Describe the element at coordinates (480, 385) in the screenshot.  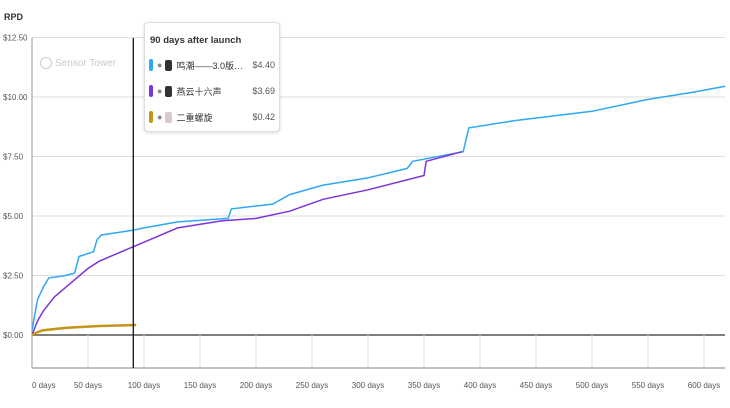
I see `x-tick-label: 400 days` at that location.